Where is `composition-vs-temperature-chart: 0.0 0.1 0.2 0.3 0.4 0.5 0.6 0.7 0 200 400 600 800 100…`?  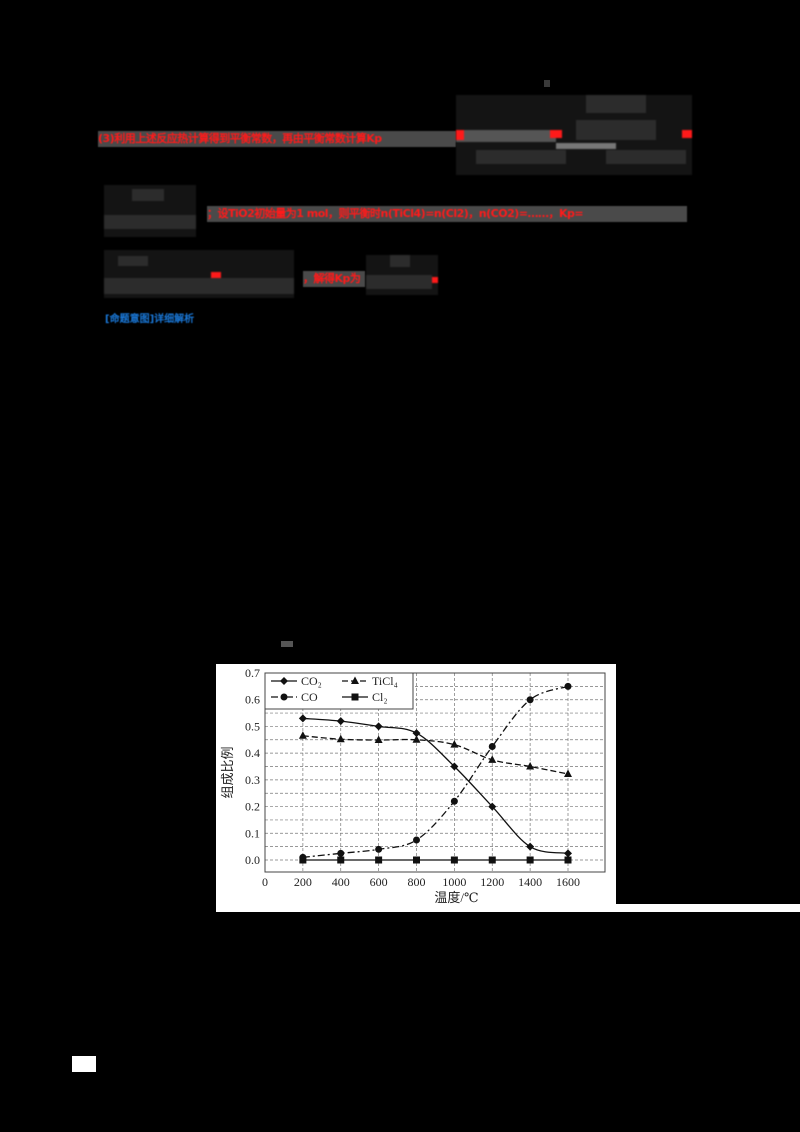
composition-vs-temperature-chart: 0.0 0.1 0.2 0.3 0.4 0.5 0.6 0.7 0 200 400 600 800 100… is located at coordinates (413, 785).